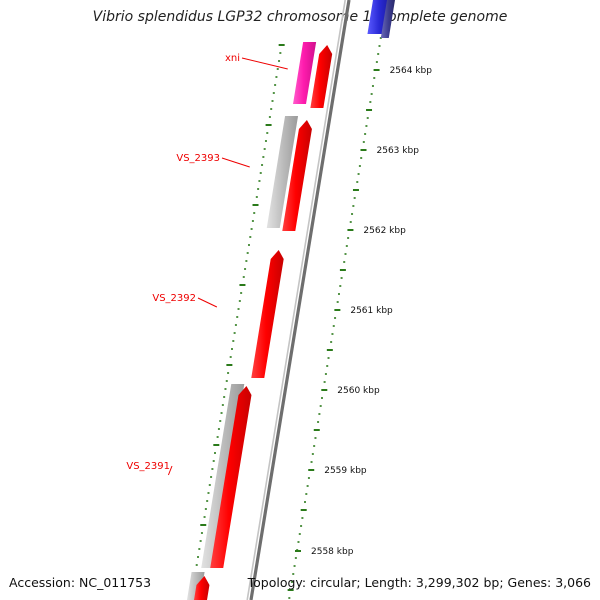  I want to click on scale-tick: 2559 kbp, so click(337, 471).